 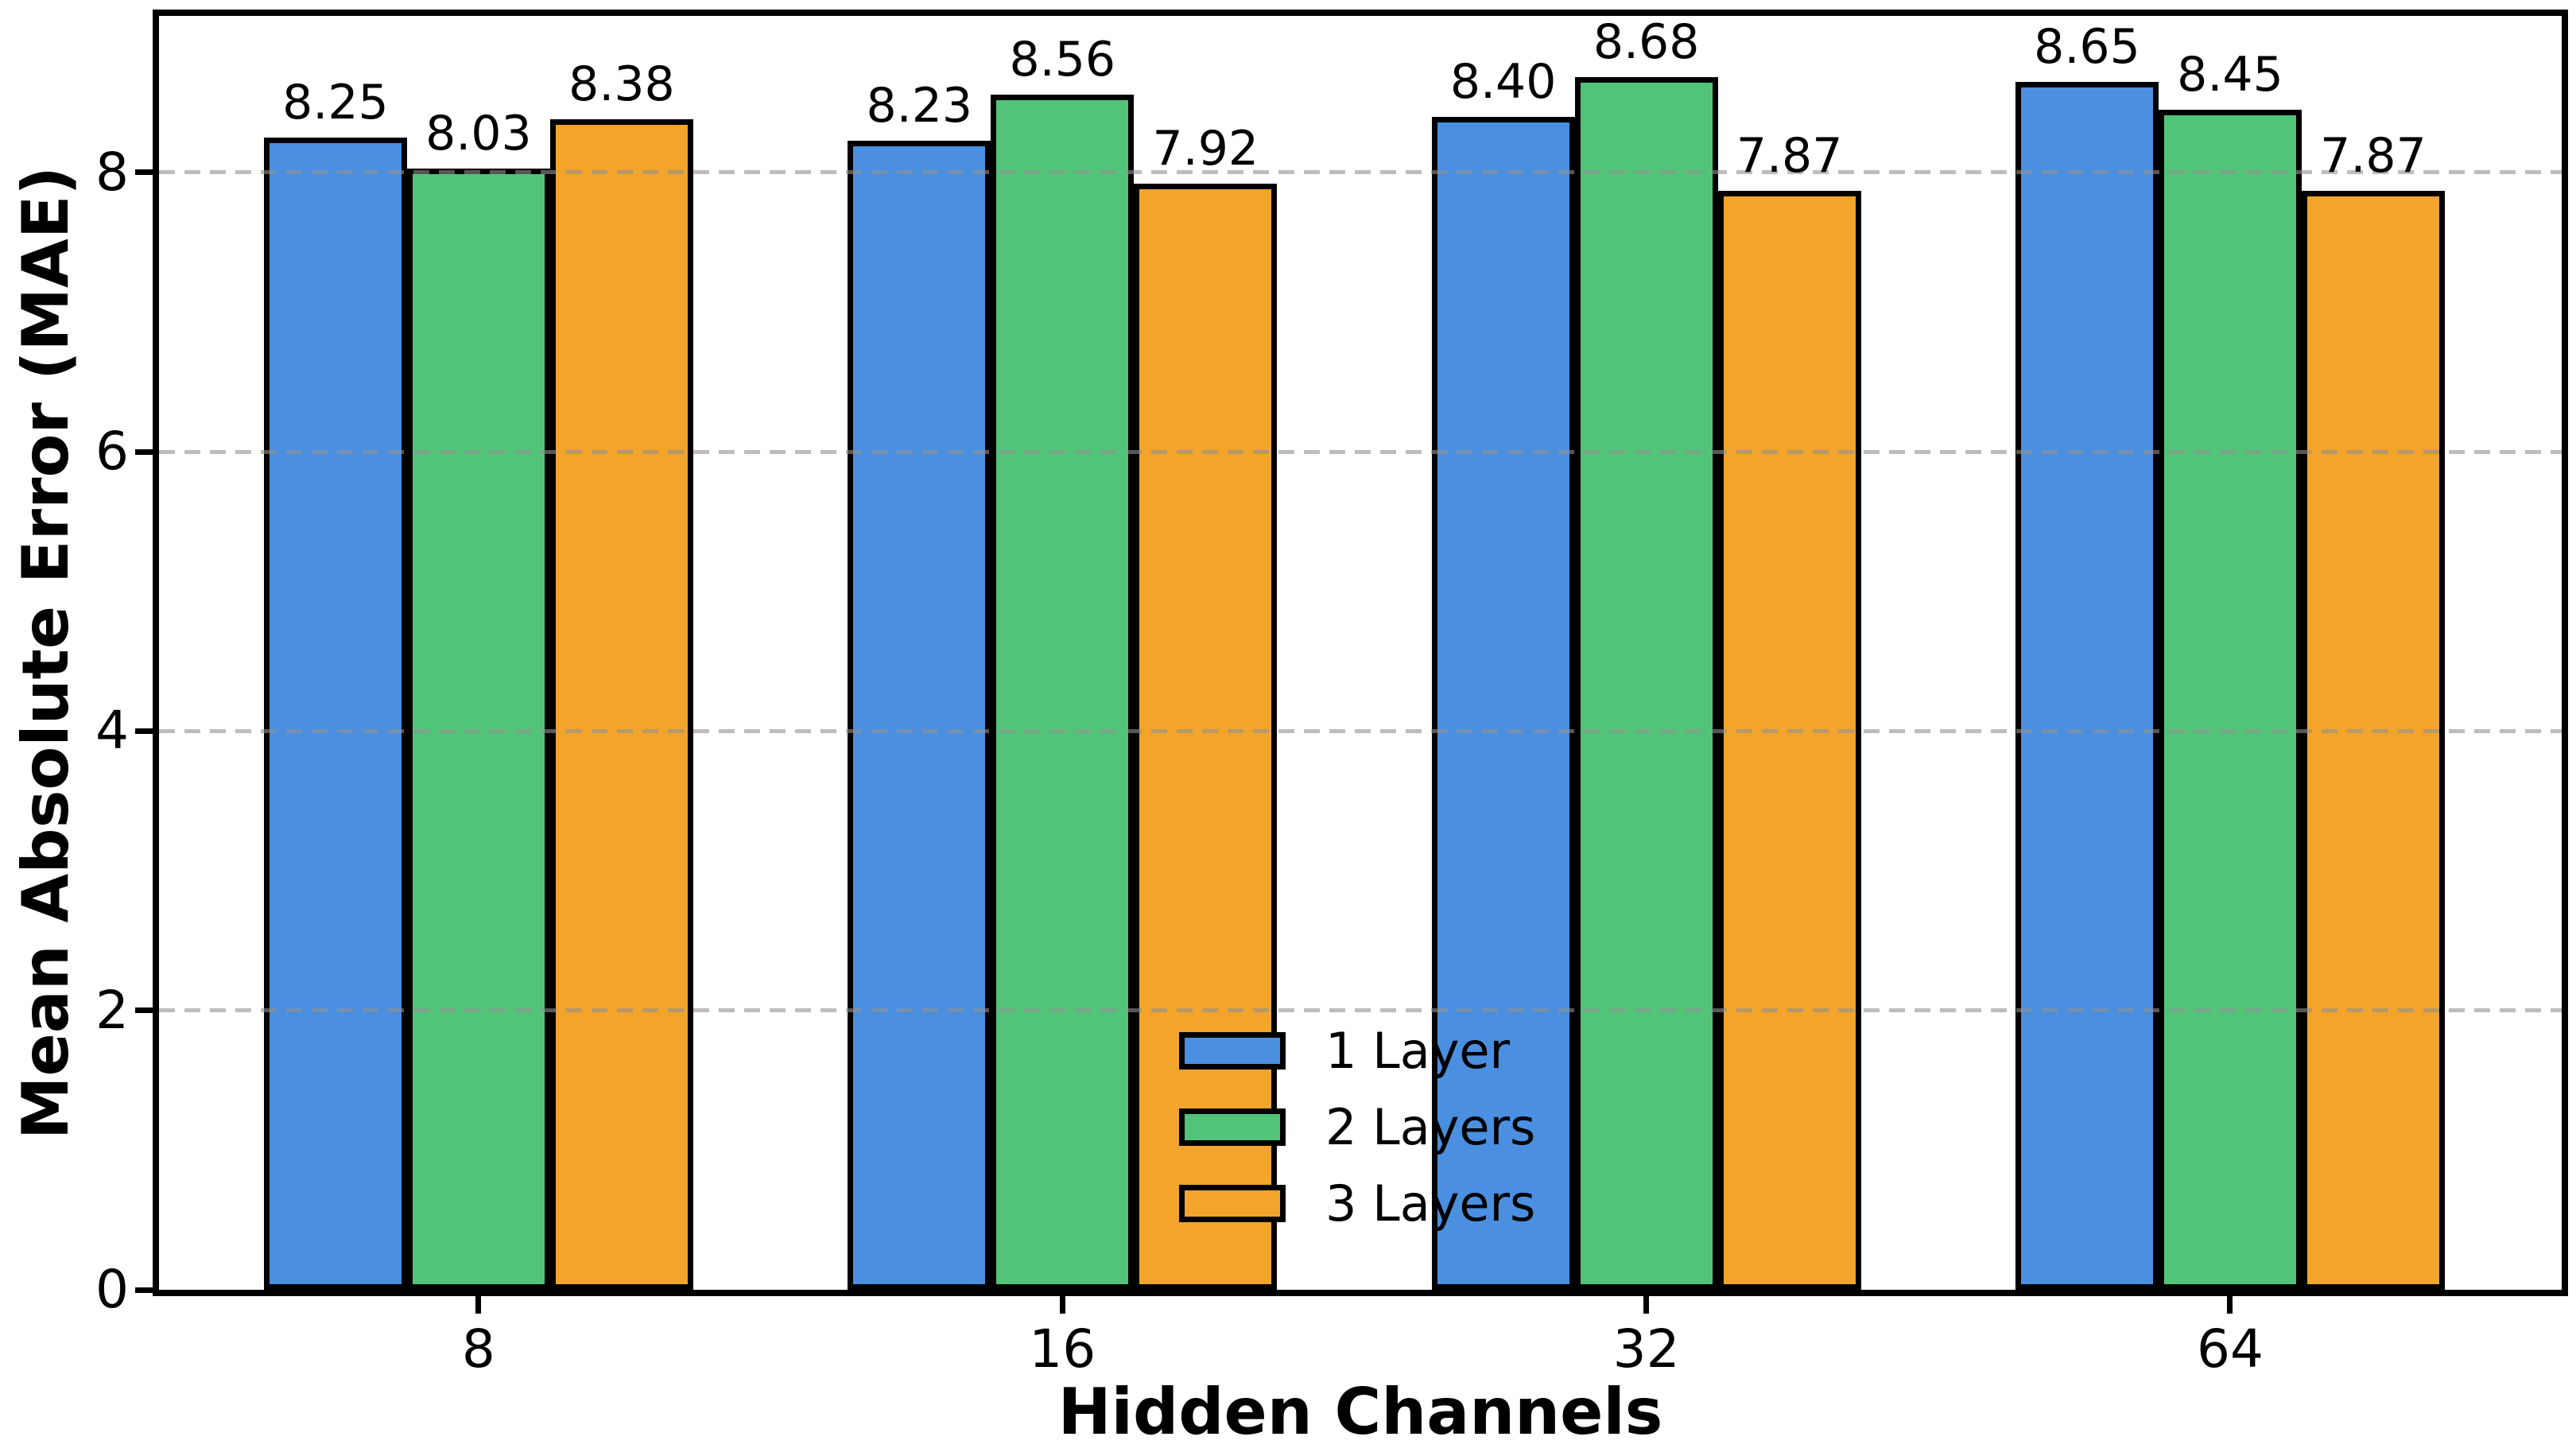 I want to click on bar-32-3-layers, so click(x=1789, y=740).